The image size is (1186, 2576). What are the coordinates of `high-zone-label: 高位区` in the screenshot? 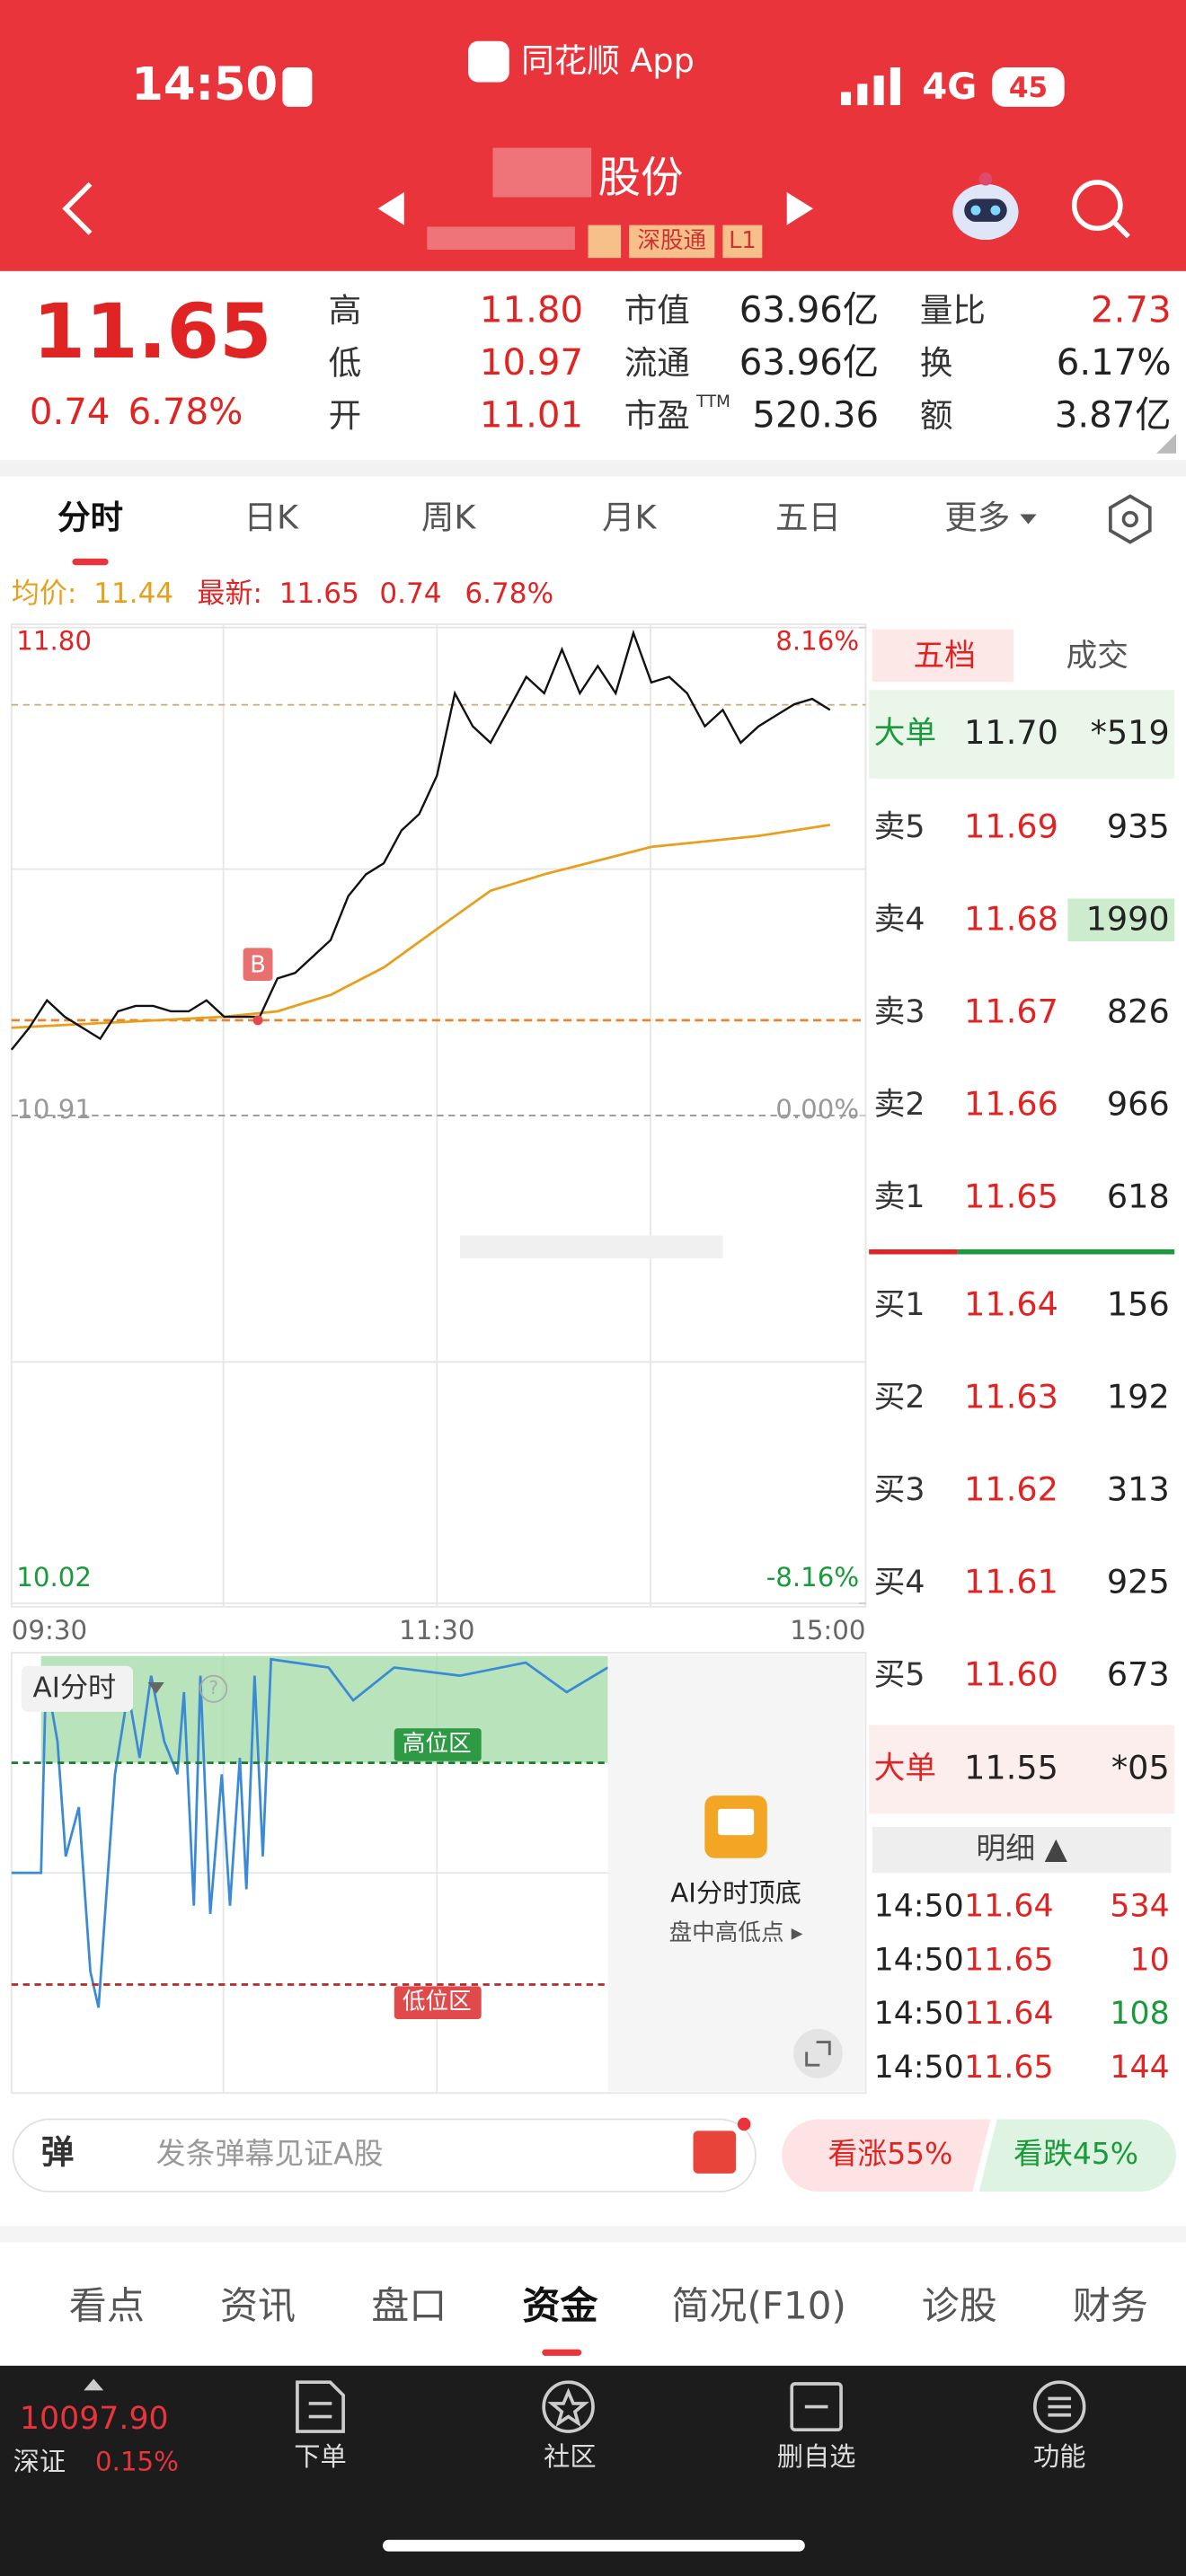 It's located at (437, 1743).